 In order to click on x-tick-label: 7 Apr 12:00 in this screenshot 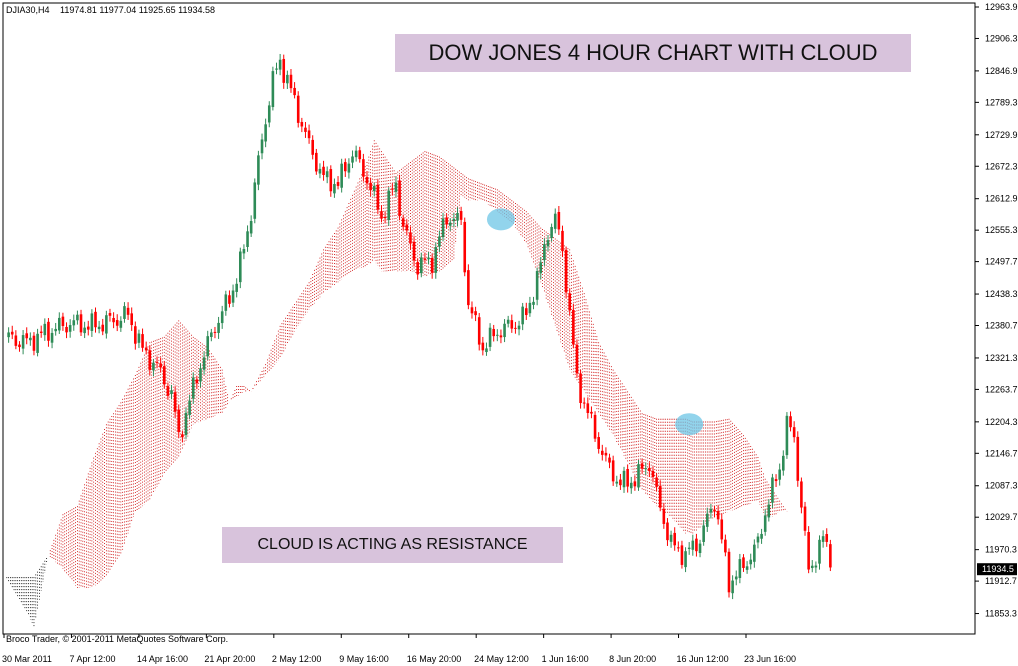, I will do `click(92, 659)`.